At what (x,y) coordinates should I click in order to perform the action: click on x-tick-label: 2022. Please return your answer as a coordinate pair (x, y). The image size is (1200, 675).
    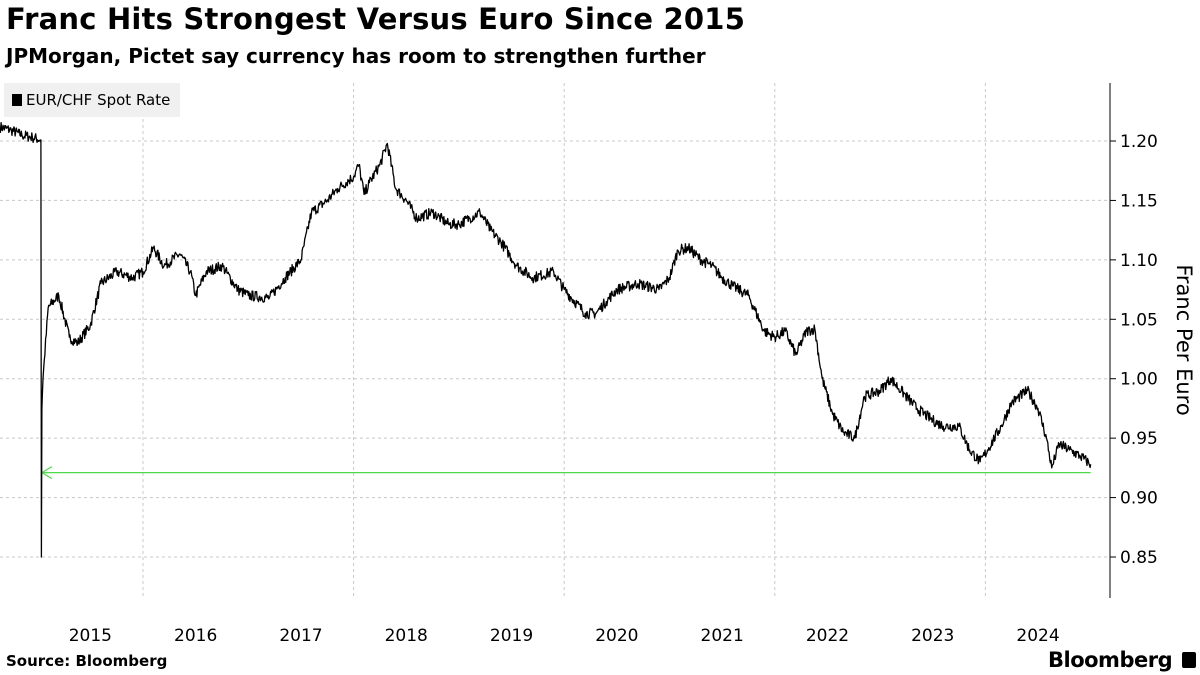
    Looking at the image, I should click on (827, 636).